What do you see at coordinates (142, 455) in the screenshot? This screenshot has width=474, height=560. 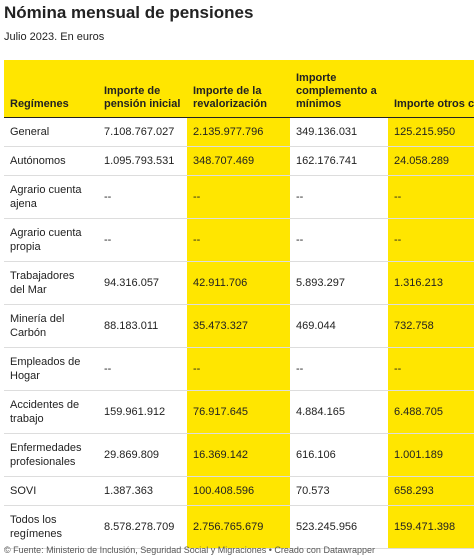 I see `cell: 29.869.809` at bounding box center [142, 455].